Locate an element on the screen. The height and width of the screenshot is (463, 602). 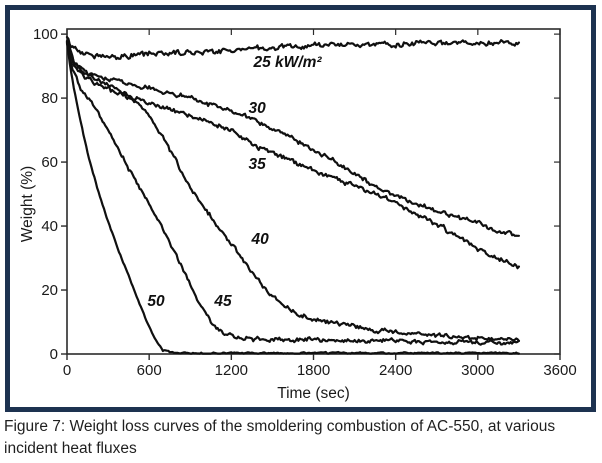
x-tick-label: 600 is located at coordinates (149, 370).